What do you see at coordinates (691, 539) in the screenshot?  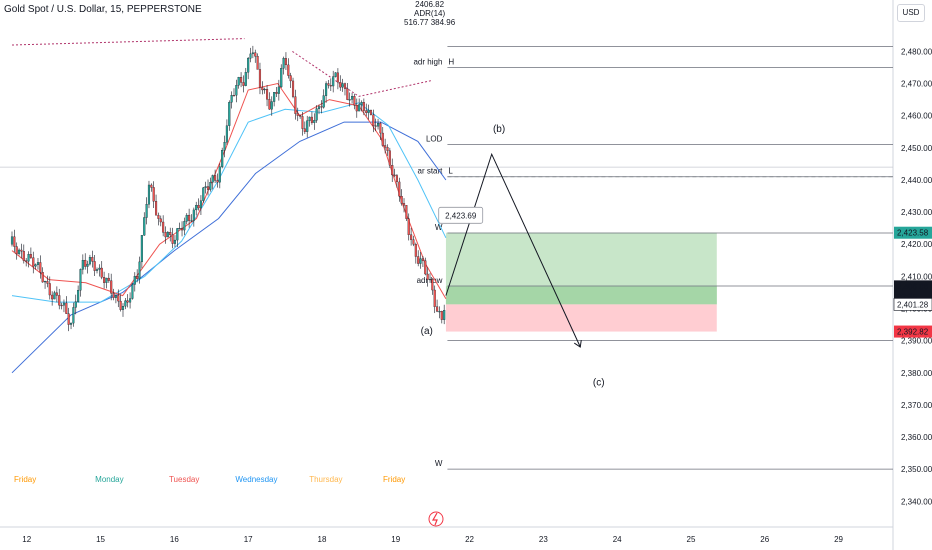 I see `x-tick-label: 25` at bounding box center [691, 539].